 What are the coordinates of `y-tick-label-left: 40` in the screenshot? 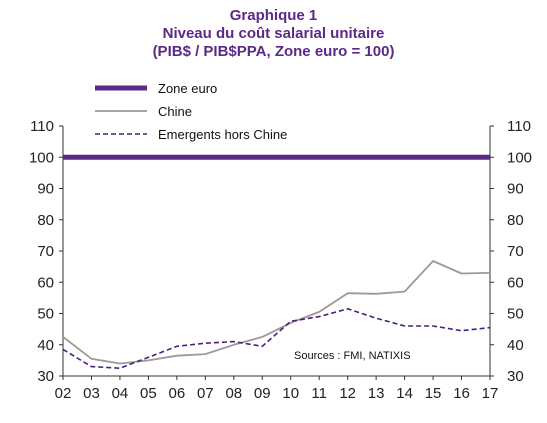 It's located at (45, 345).